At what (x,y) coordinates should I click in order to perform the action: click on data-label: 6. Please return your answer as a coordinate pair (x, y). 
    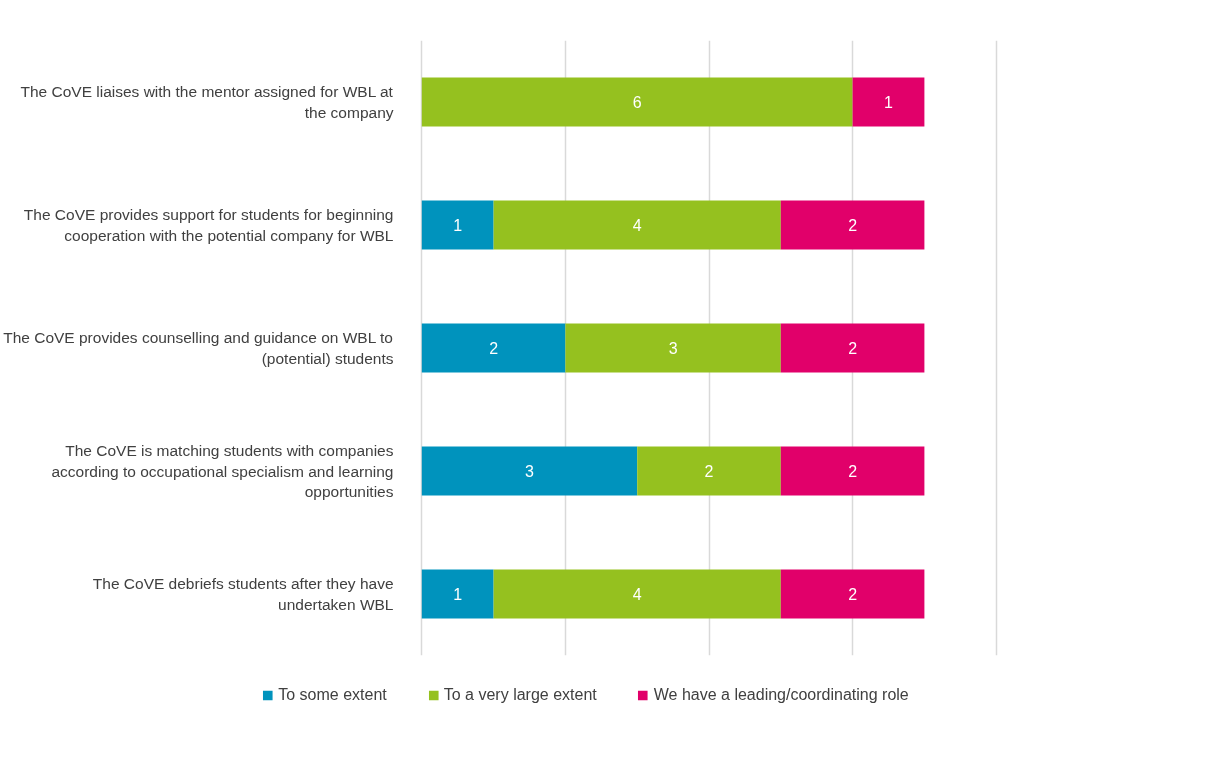
    Looking at the image, I should click on (637, 102).